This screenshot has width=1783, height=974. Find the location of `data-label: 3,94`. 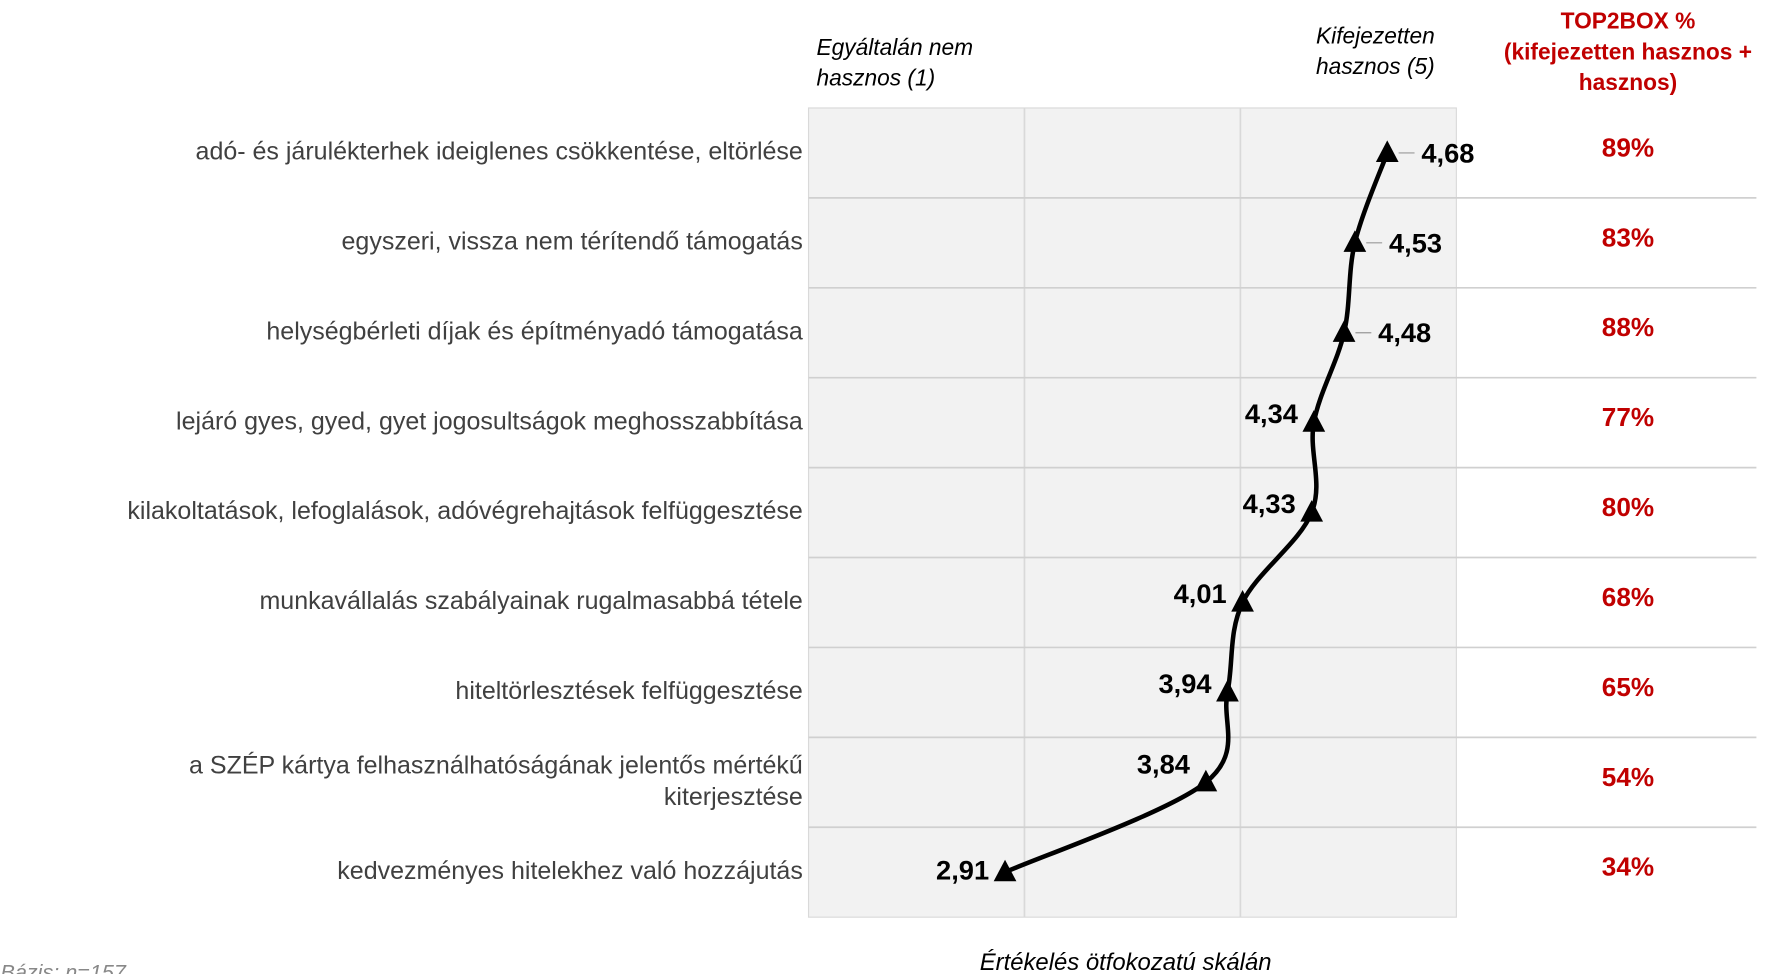

data-label: 3,94 is located at coordinates (1185, 683).